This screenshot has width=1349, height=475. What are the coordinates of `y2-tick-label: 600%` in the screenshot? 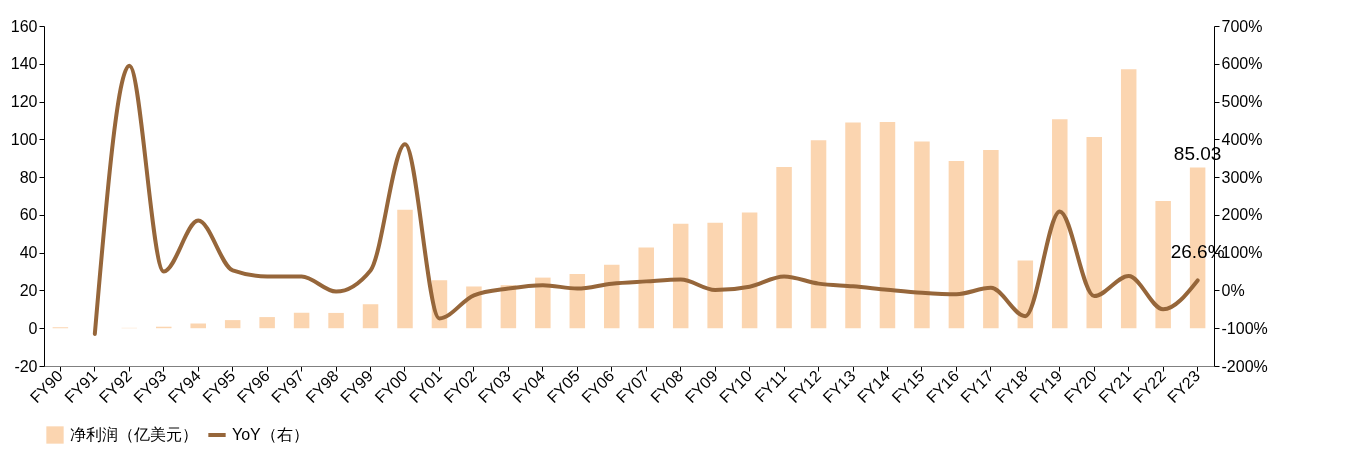 It's located at (1242, 64).